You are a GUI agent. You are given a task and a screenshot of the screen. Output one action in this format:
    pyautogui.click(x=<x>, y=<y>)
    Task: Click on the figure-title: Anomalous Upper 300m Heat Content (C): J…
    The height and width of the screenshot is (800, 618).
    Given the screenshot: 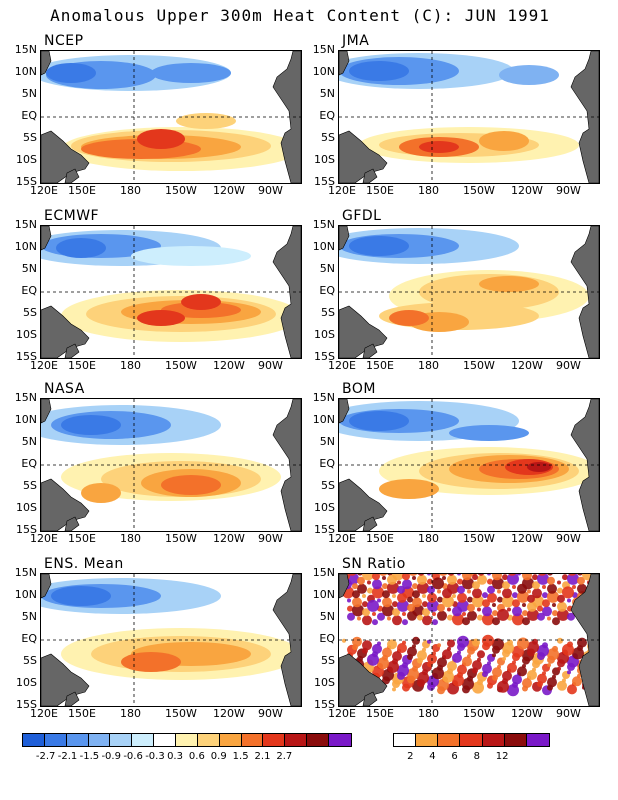 What is the action you would take?
    pyautogui.click(x=300, y=15)
    